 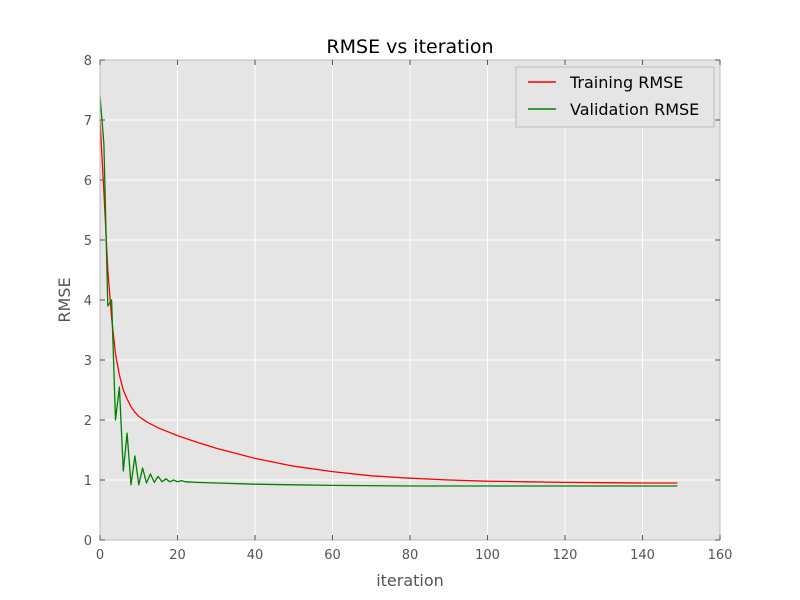 I want to click on legend-box, so click(x=615, y=97).